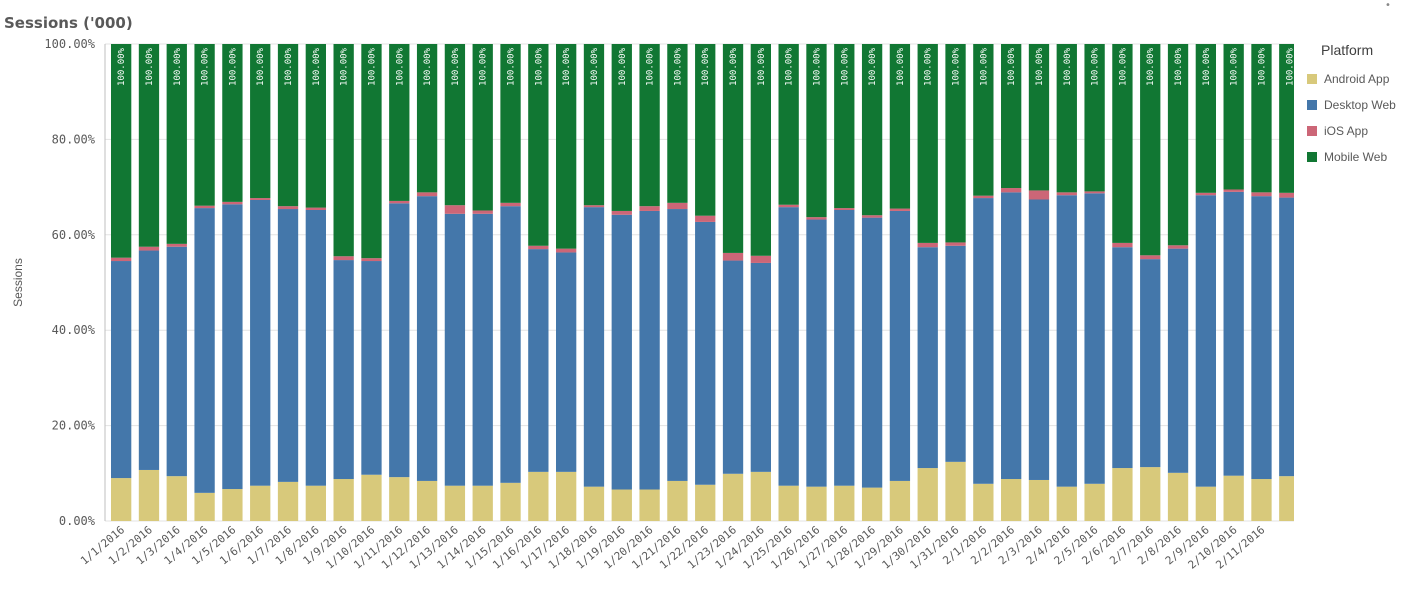 This screenshot has height=594, width=1412. What do you see at coordinates (1351, 157) in the screenshot?
I see `legend-item-mobile-web: Mobile Web` at bounding box center [1351, 157].